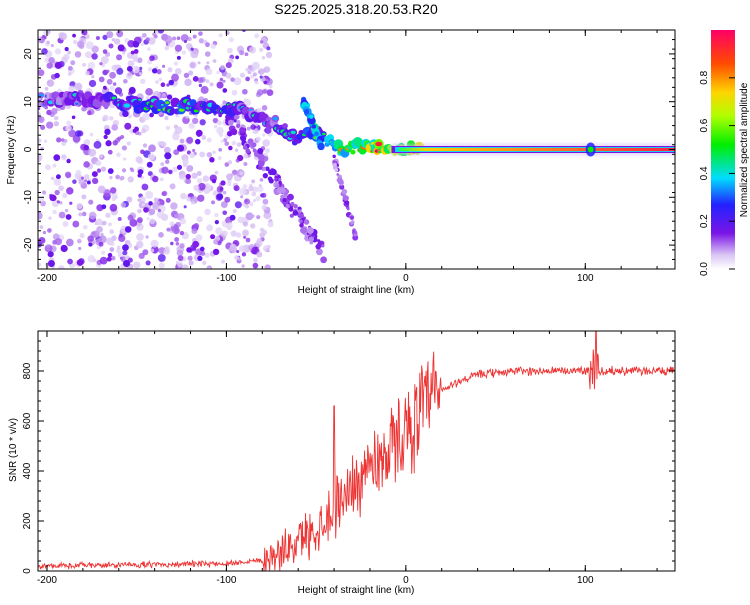  I want to click on snr-ylabel: SNR (10 * v/v), so click(13, 450).